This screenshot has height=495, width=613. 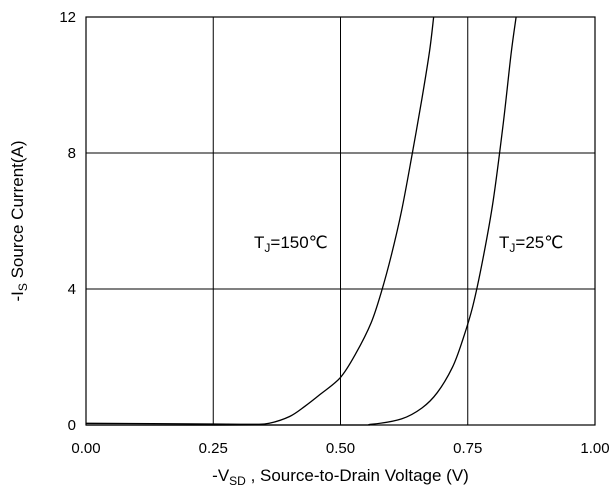 What do you see at coordinates (67, 221) in the screenshot?
I see `y-tick-labels: 0 4 8 12` at bounding box center [67, 221].